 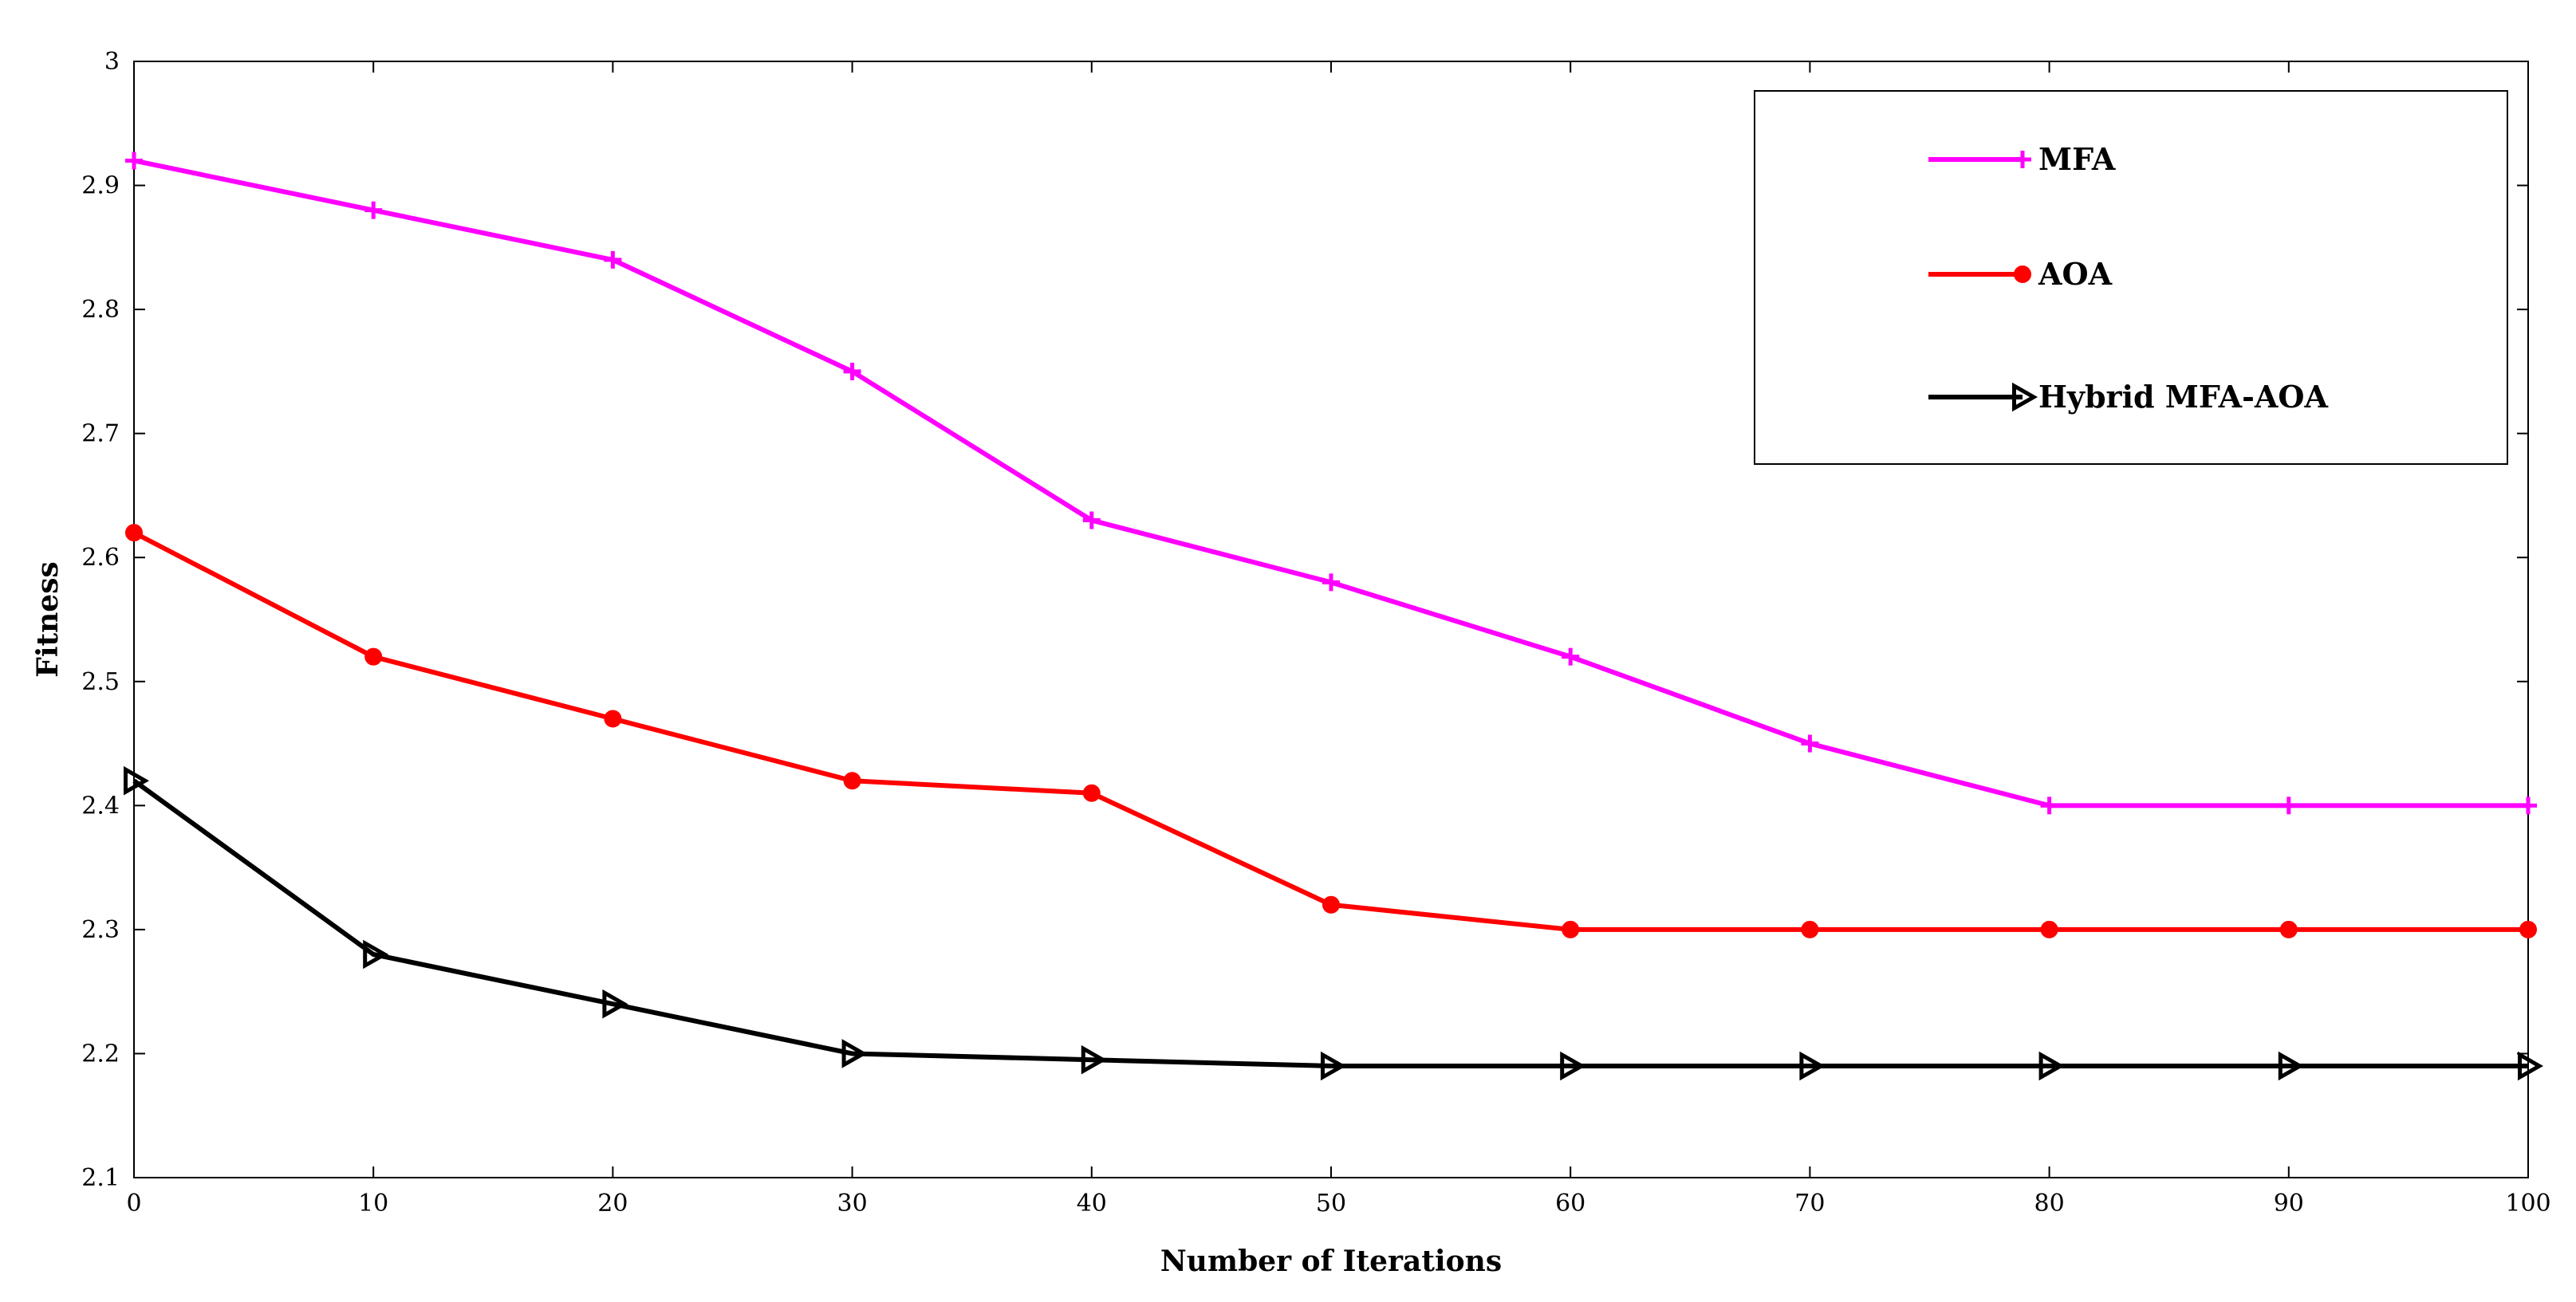 I want to click on x-tick-label: 50, so click(x=1331, y=1203).